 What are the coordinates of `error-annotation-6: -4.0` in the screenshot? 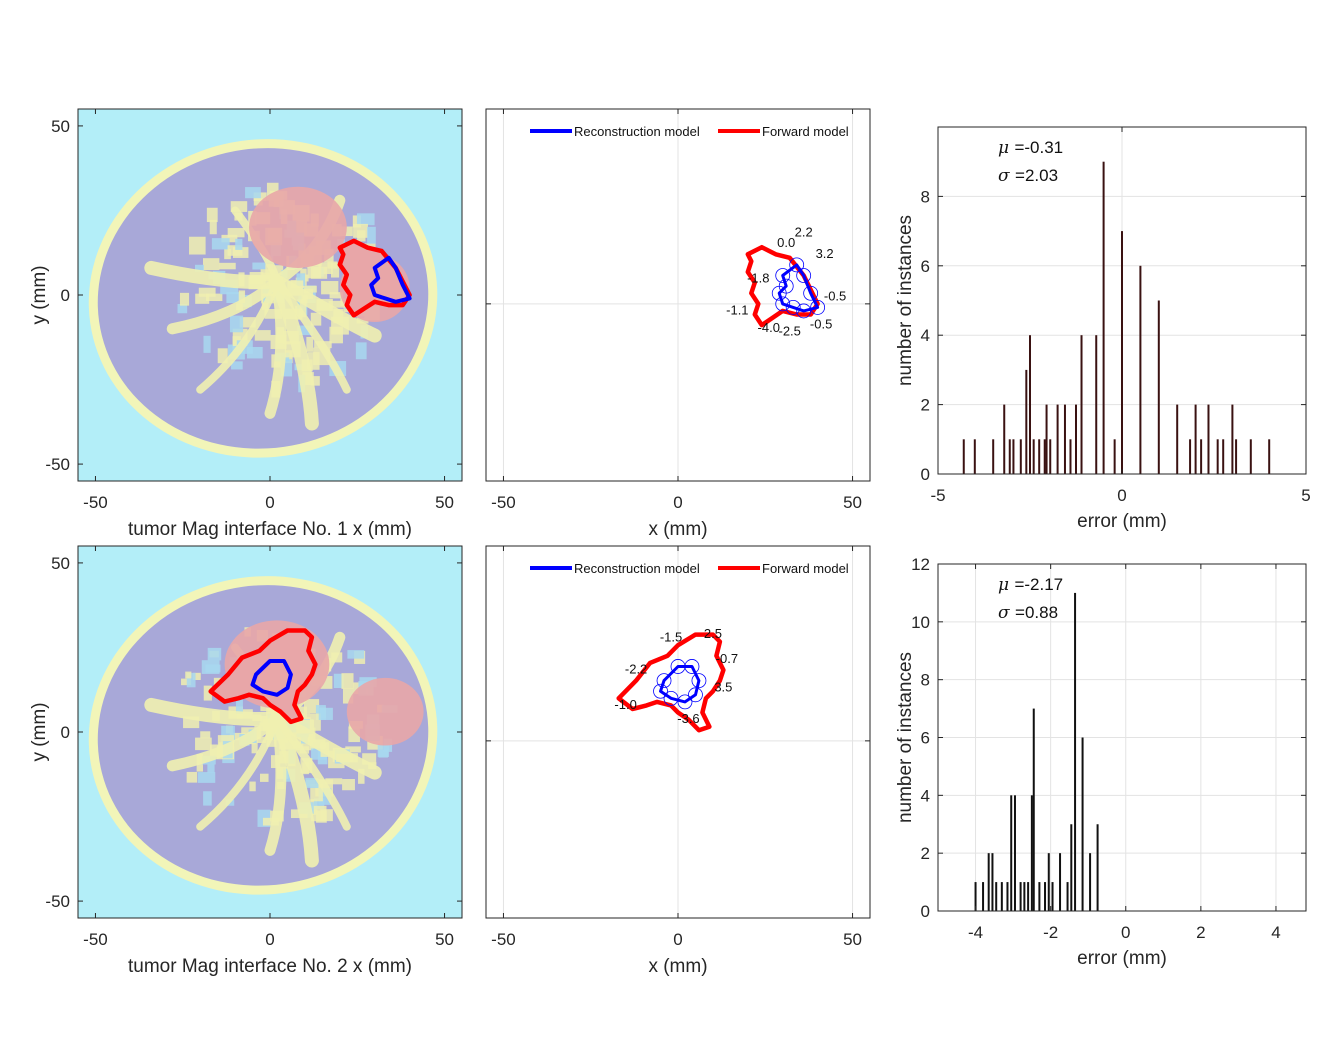 It's located at (769, 327).